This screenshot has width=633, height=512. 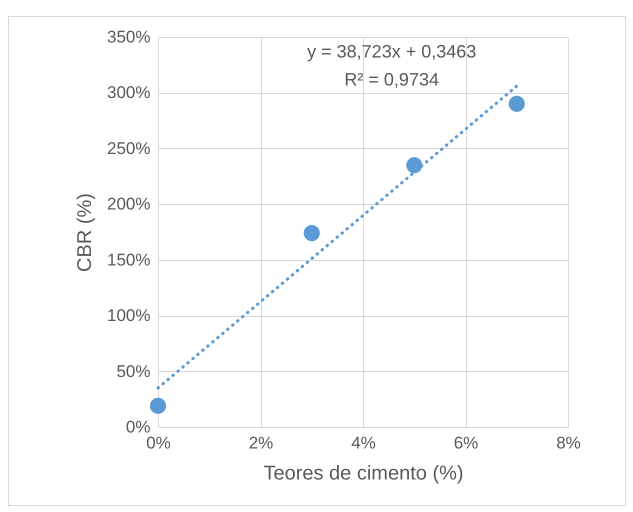 What do you see at coordinates (128, 260) in the screenshot?
I see `y-tick-label: 150%` at bounding box center [128, 260].